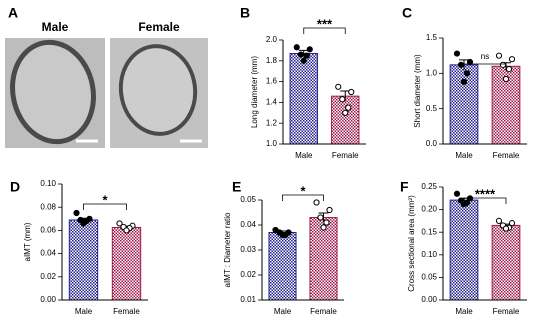 The height and width of the screenshot is (329, 550). Describe the element at coordinates (272, 122) in the screenshot. I see `y-tick-label: 1.2` at that location.